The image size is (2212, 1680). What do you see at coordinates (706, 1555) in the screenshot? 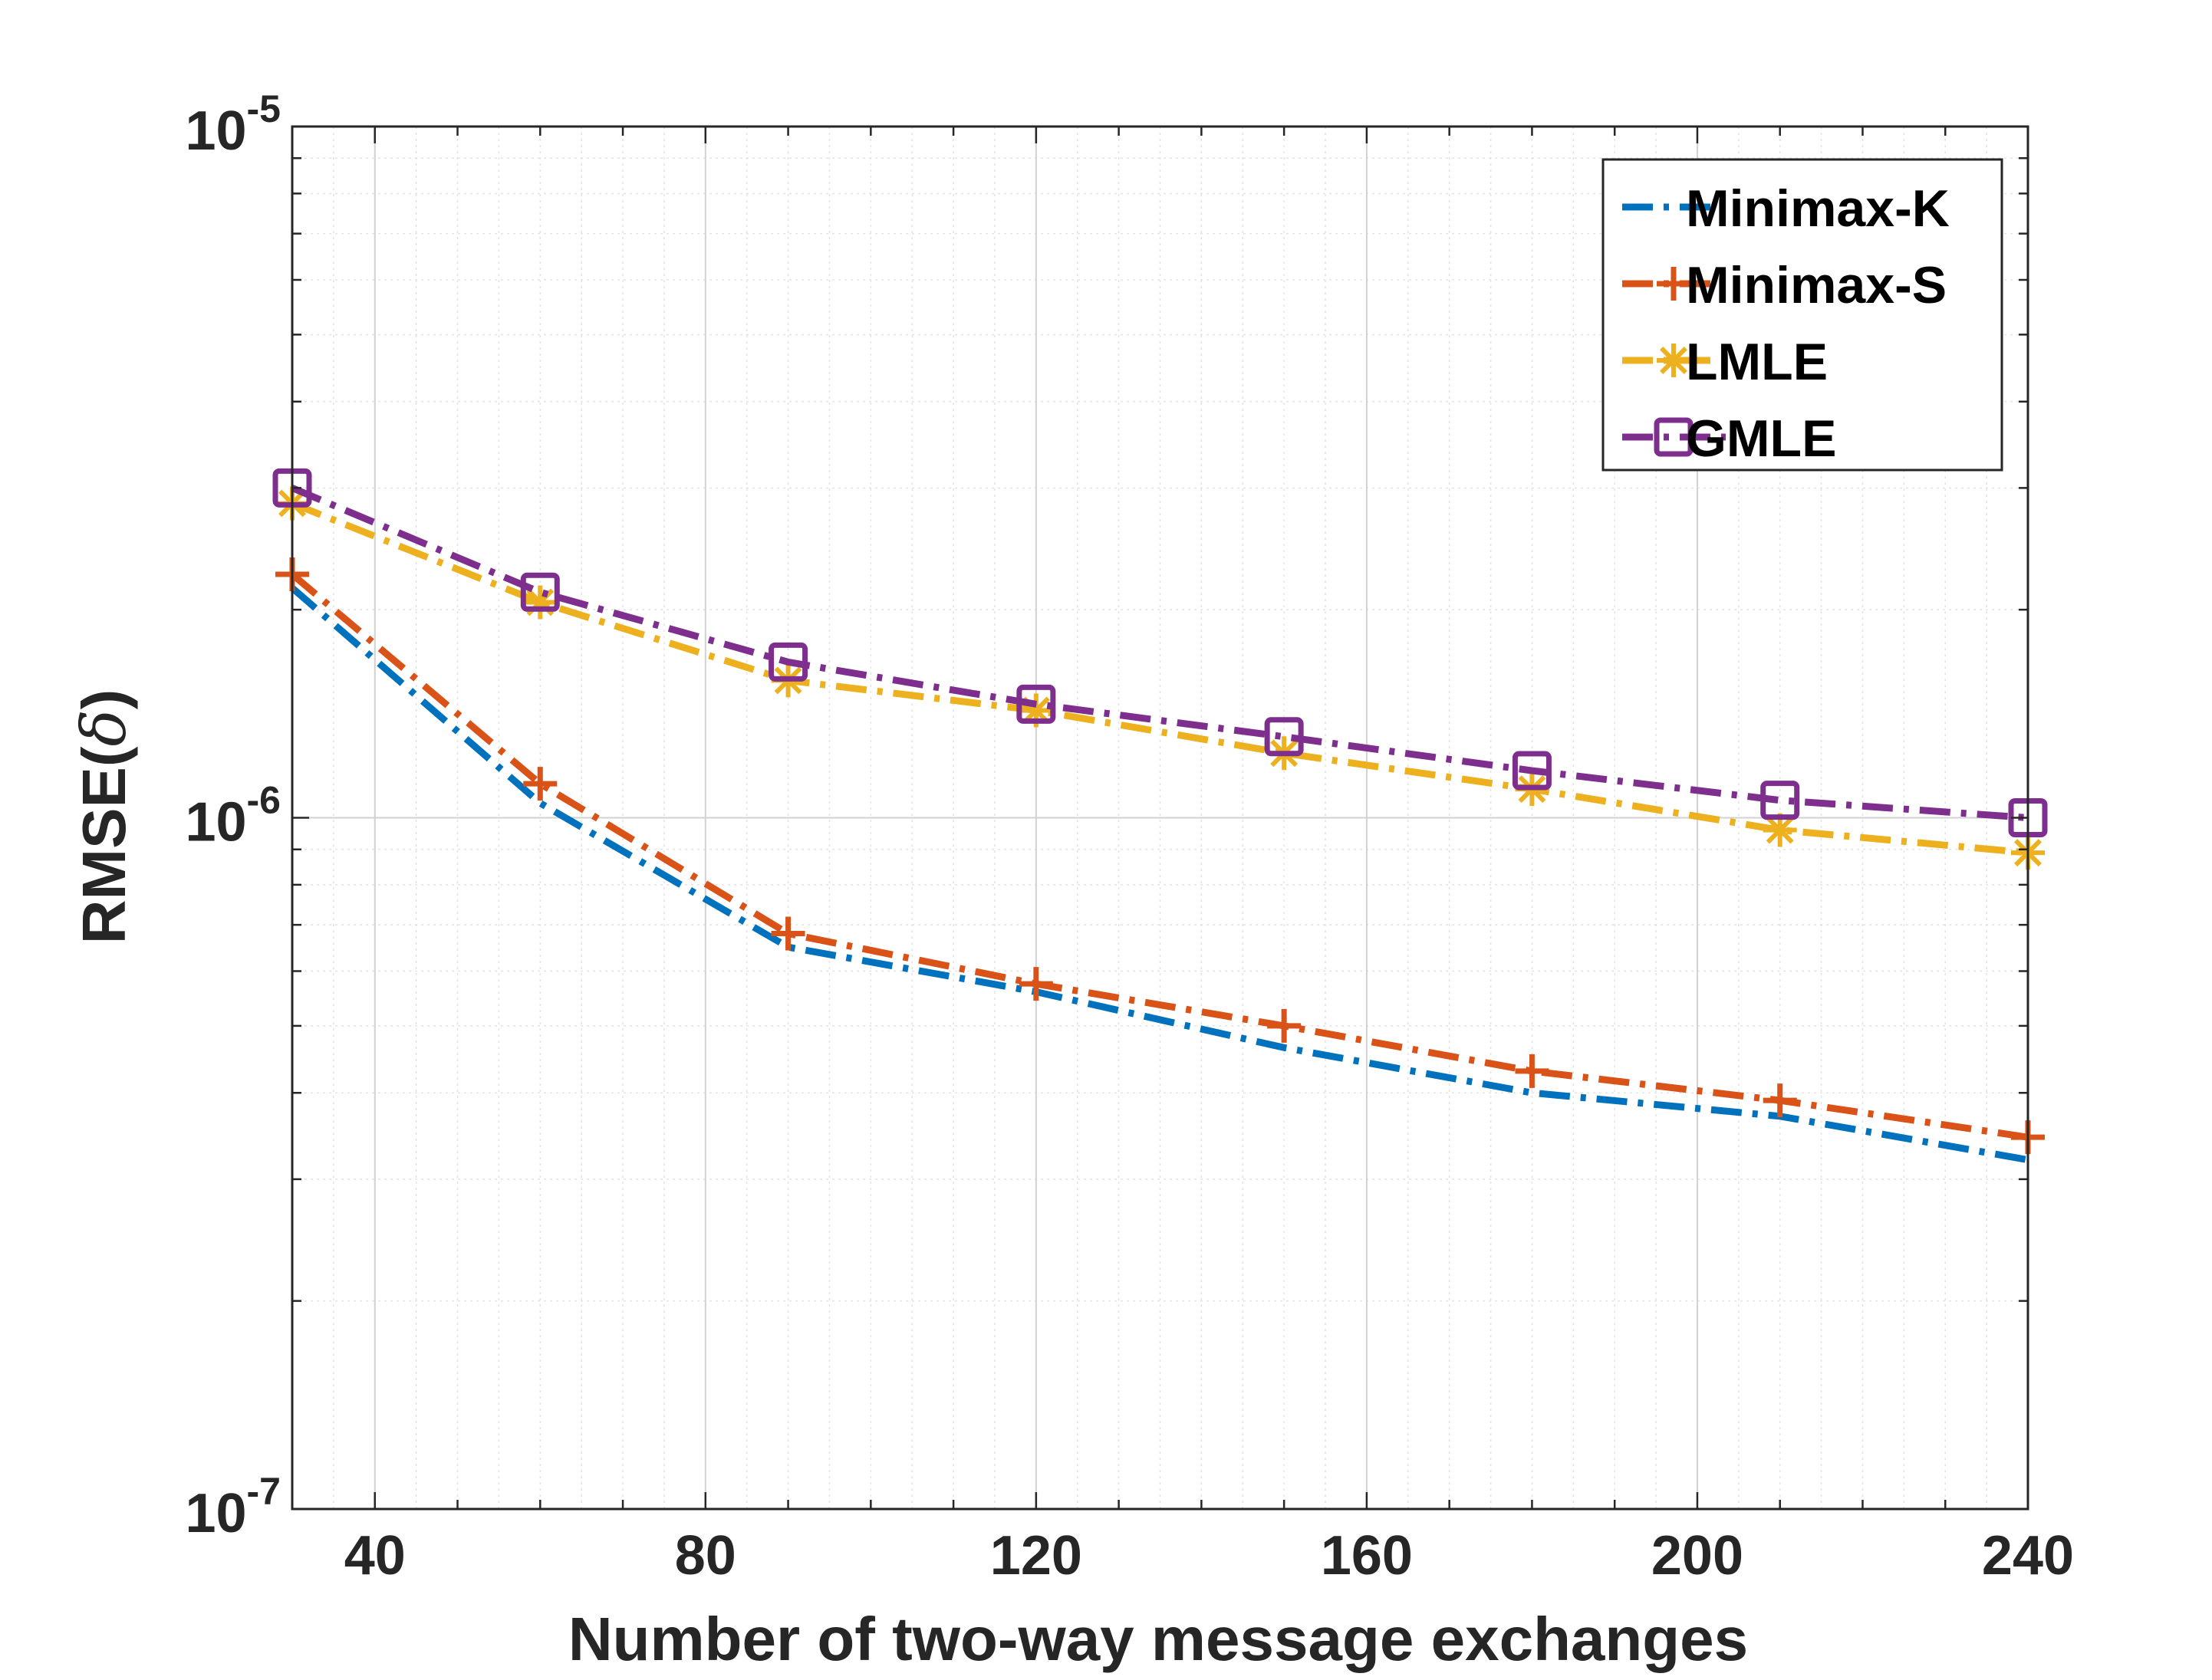
I see `x-tick-label: 80` at bounding box center [706, 1555].